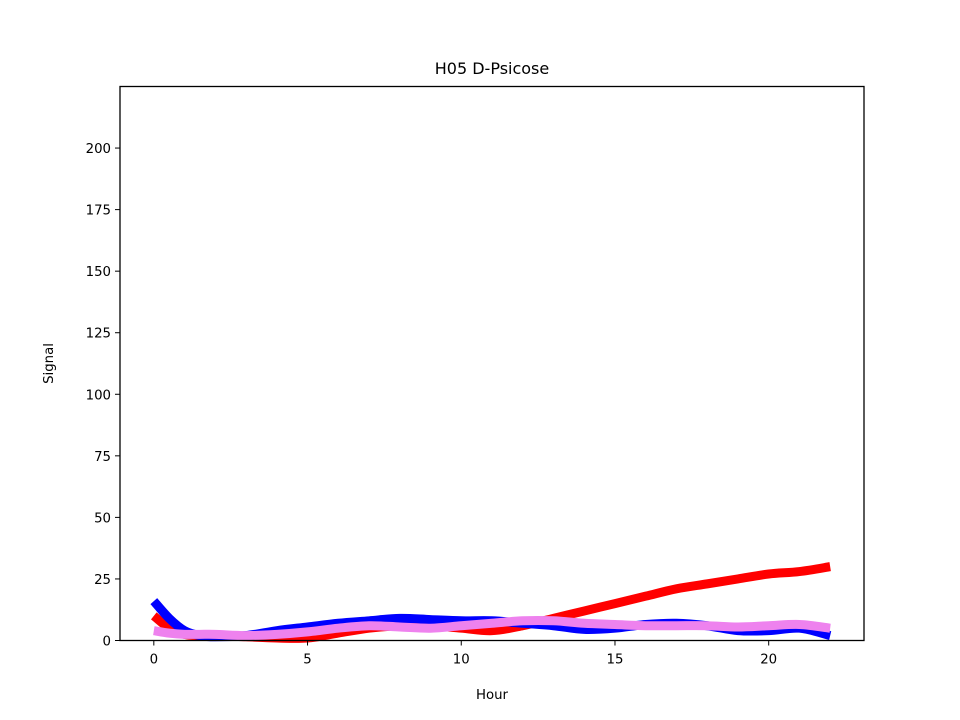 The image size is (960, 720). I want to click on series-layer, so click(491, 602).